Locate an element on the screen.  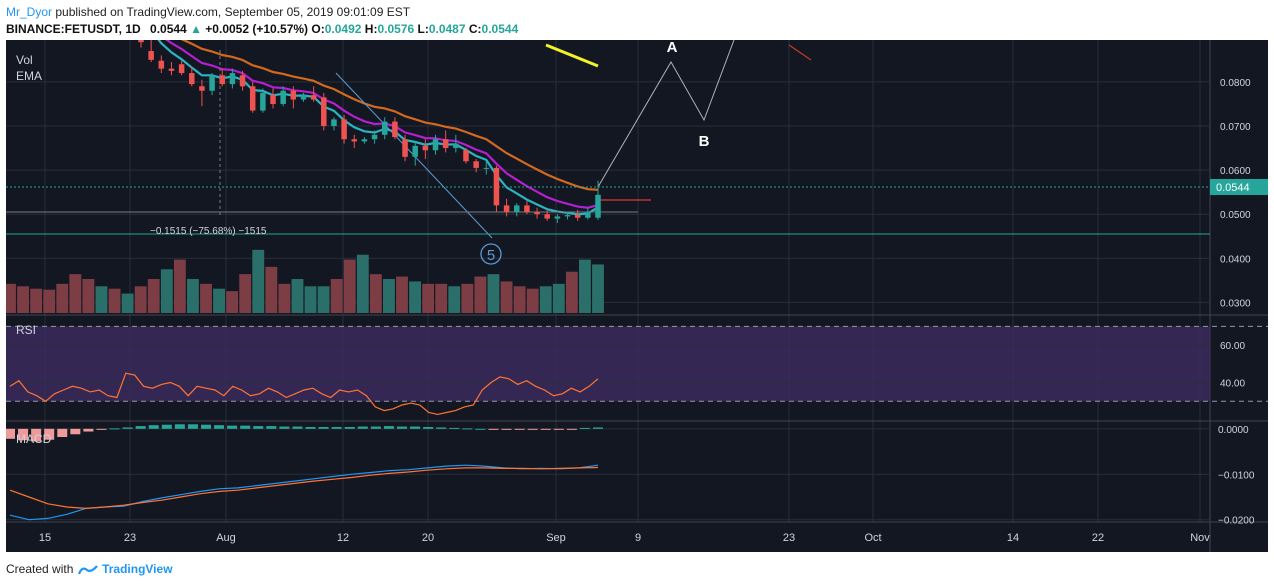
rsi-tick-label: 60.00 is located at coordinates (1232, 346).